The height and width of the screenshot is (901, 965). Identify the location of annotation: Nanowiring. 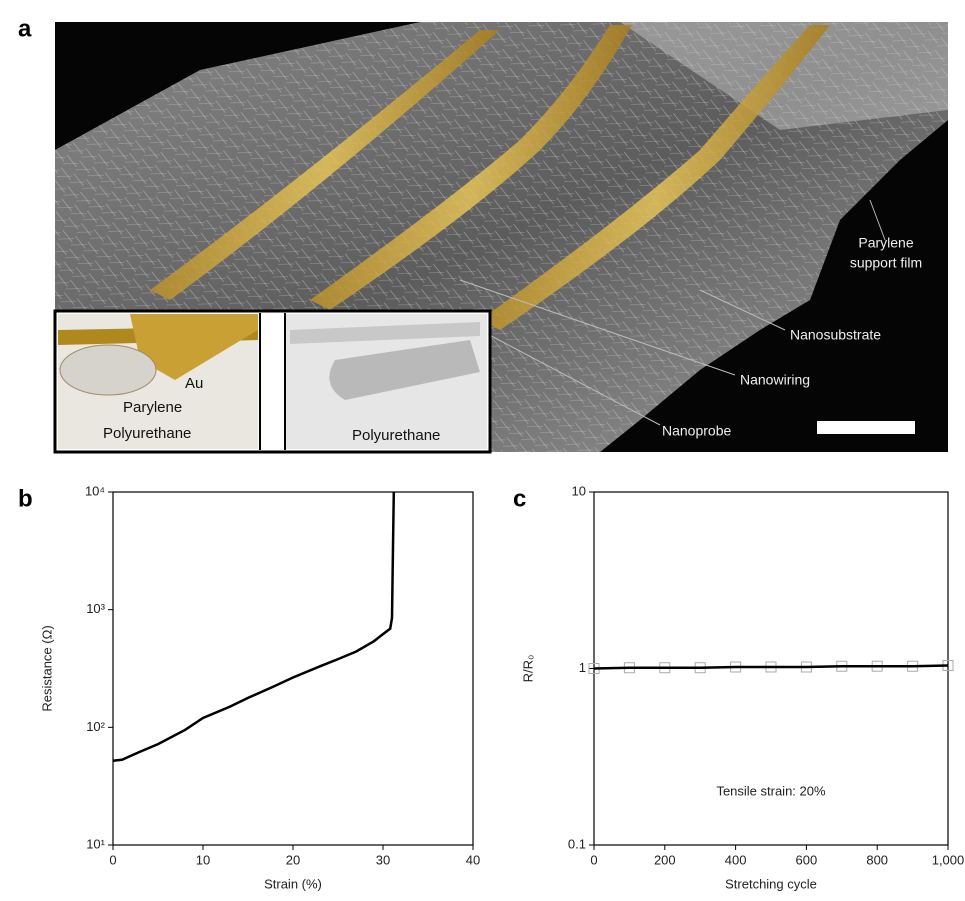
(775, 380).